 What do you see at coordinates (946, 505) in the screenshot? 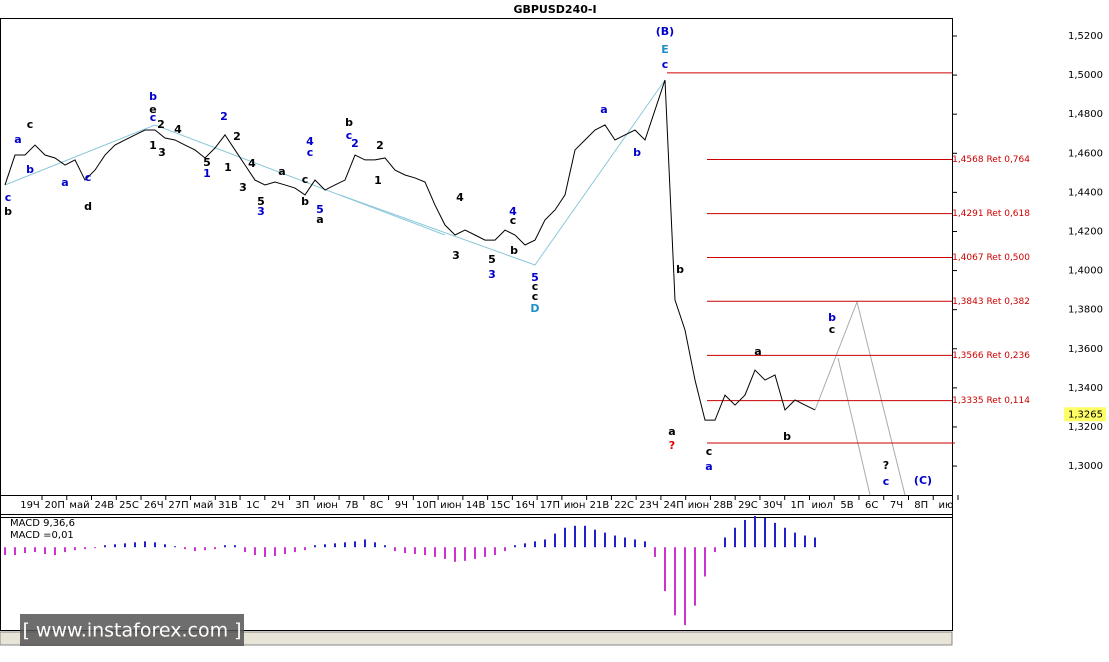
I see `x-tick-label: ию` at bounding box center [946, 505].